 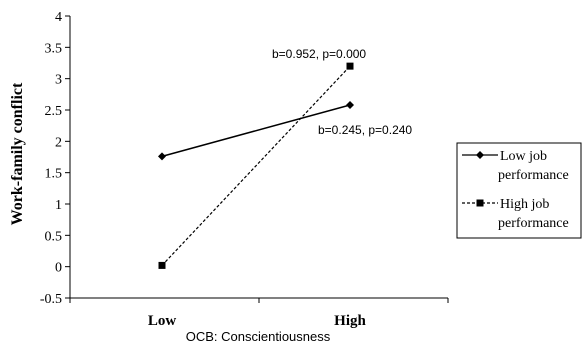 What do you see at coordinates (523, 156) in the screenshot?
I see `legend-label: Low job` at bounding box center [523, 156].